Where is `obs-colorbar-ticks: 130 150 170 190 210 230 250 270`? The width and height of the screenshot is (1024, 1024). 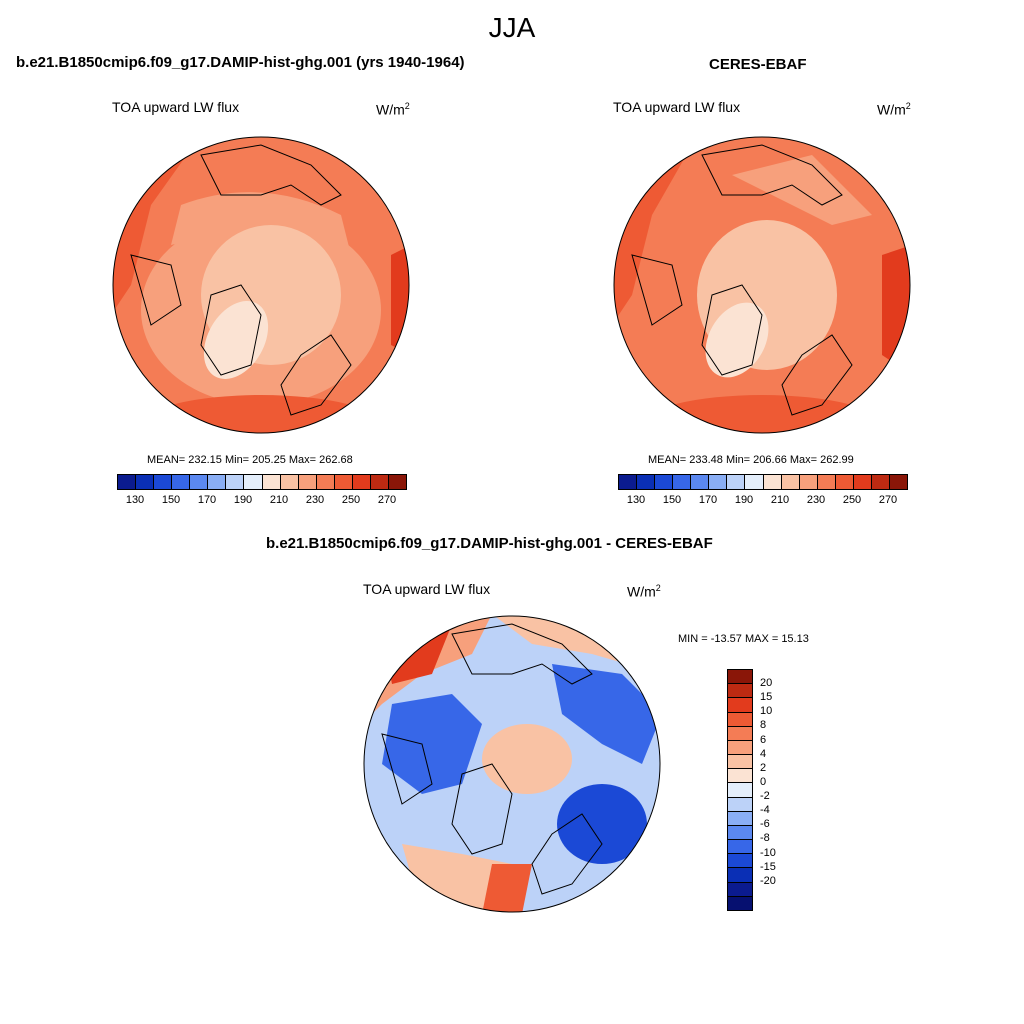 obs-colorbar-ticks: 130 150 170 190 210 230 250 270 is located at coordinates (762, 501).